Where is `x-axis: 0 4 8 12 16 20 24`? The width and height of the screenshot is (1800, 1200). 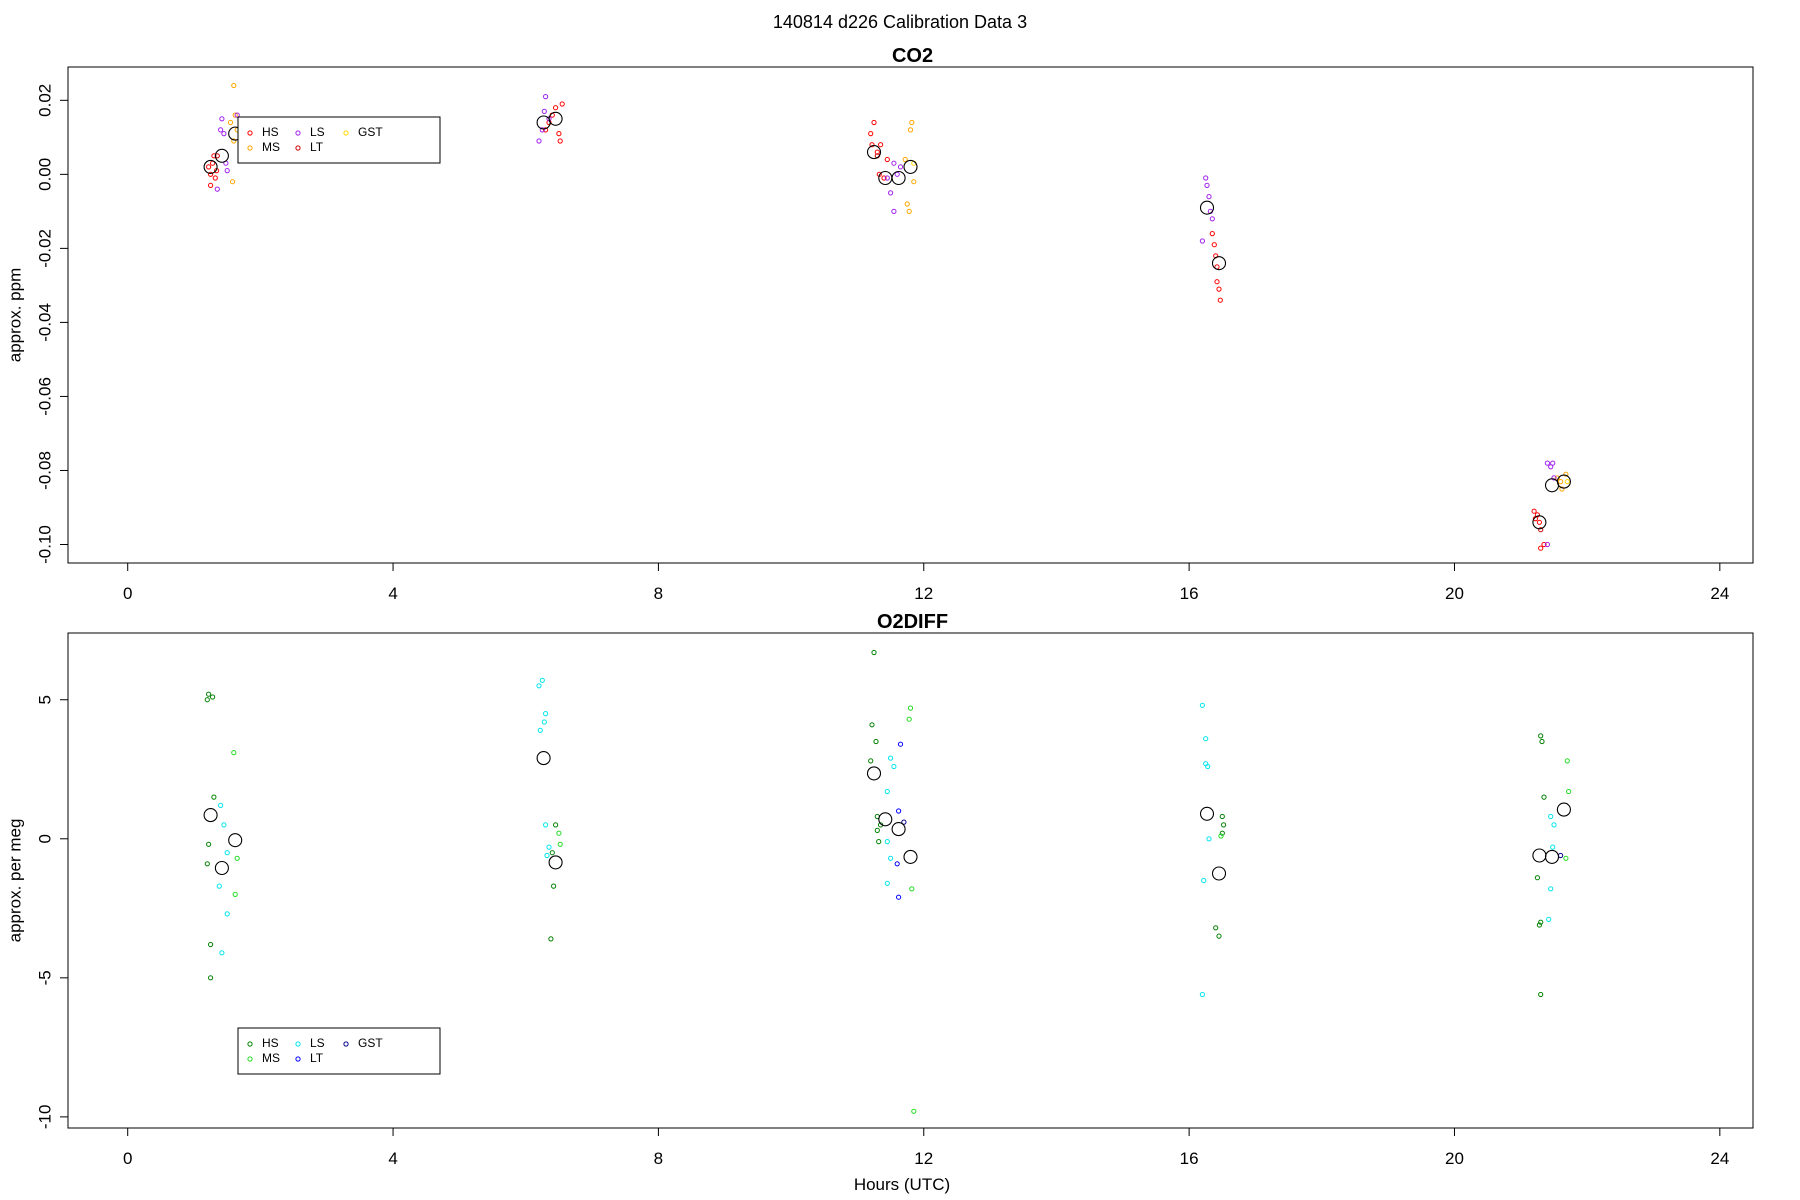 x-axis: 0 4 8 12 16 20 24 is located at coordinates (926, 582).